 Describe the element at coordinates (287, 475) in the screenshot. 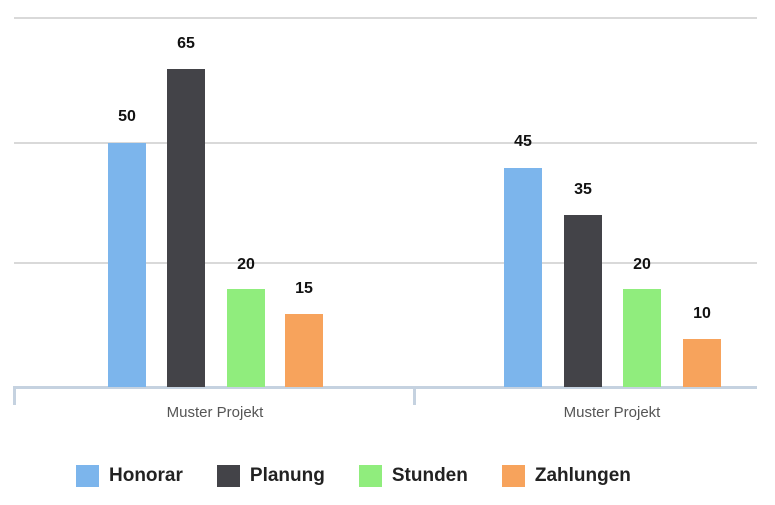

I see `legend-label: Planung` at that location.